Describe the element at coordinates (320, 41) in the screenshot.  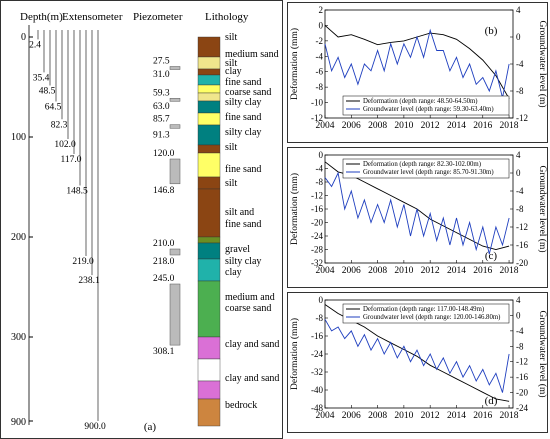
I see `y-tick-label: -2` at that location.